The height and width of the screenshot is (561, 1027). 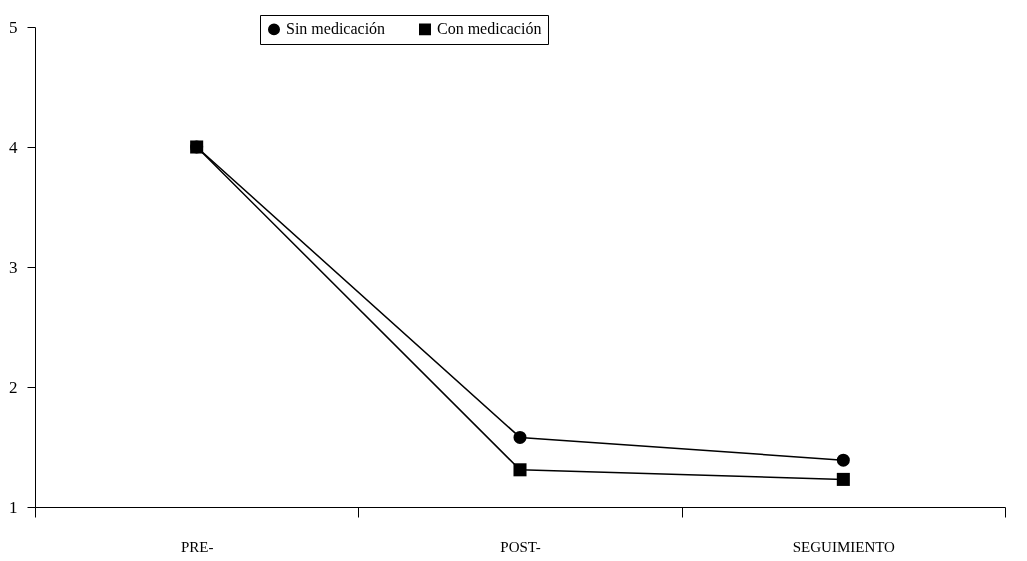 What do you see at coordinates (520, 546) in the screenshot?
I see `x-tick-label: POST-` at bounding box center [520, 546].